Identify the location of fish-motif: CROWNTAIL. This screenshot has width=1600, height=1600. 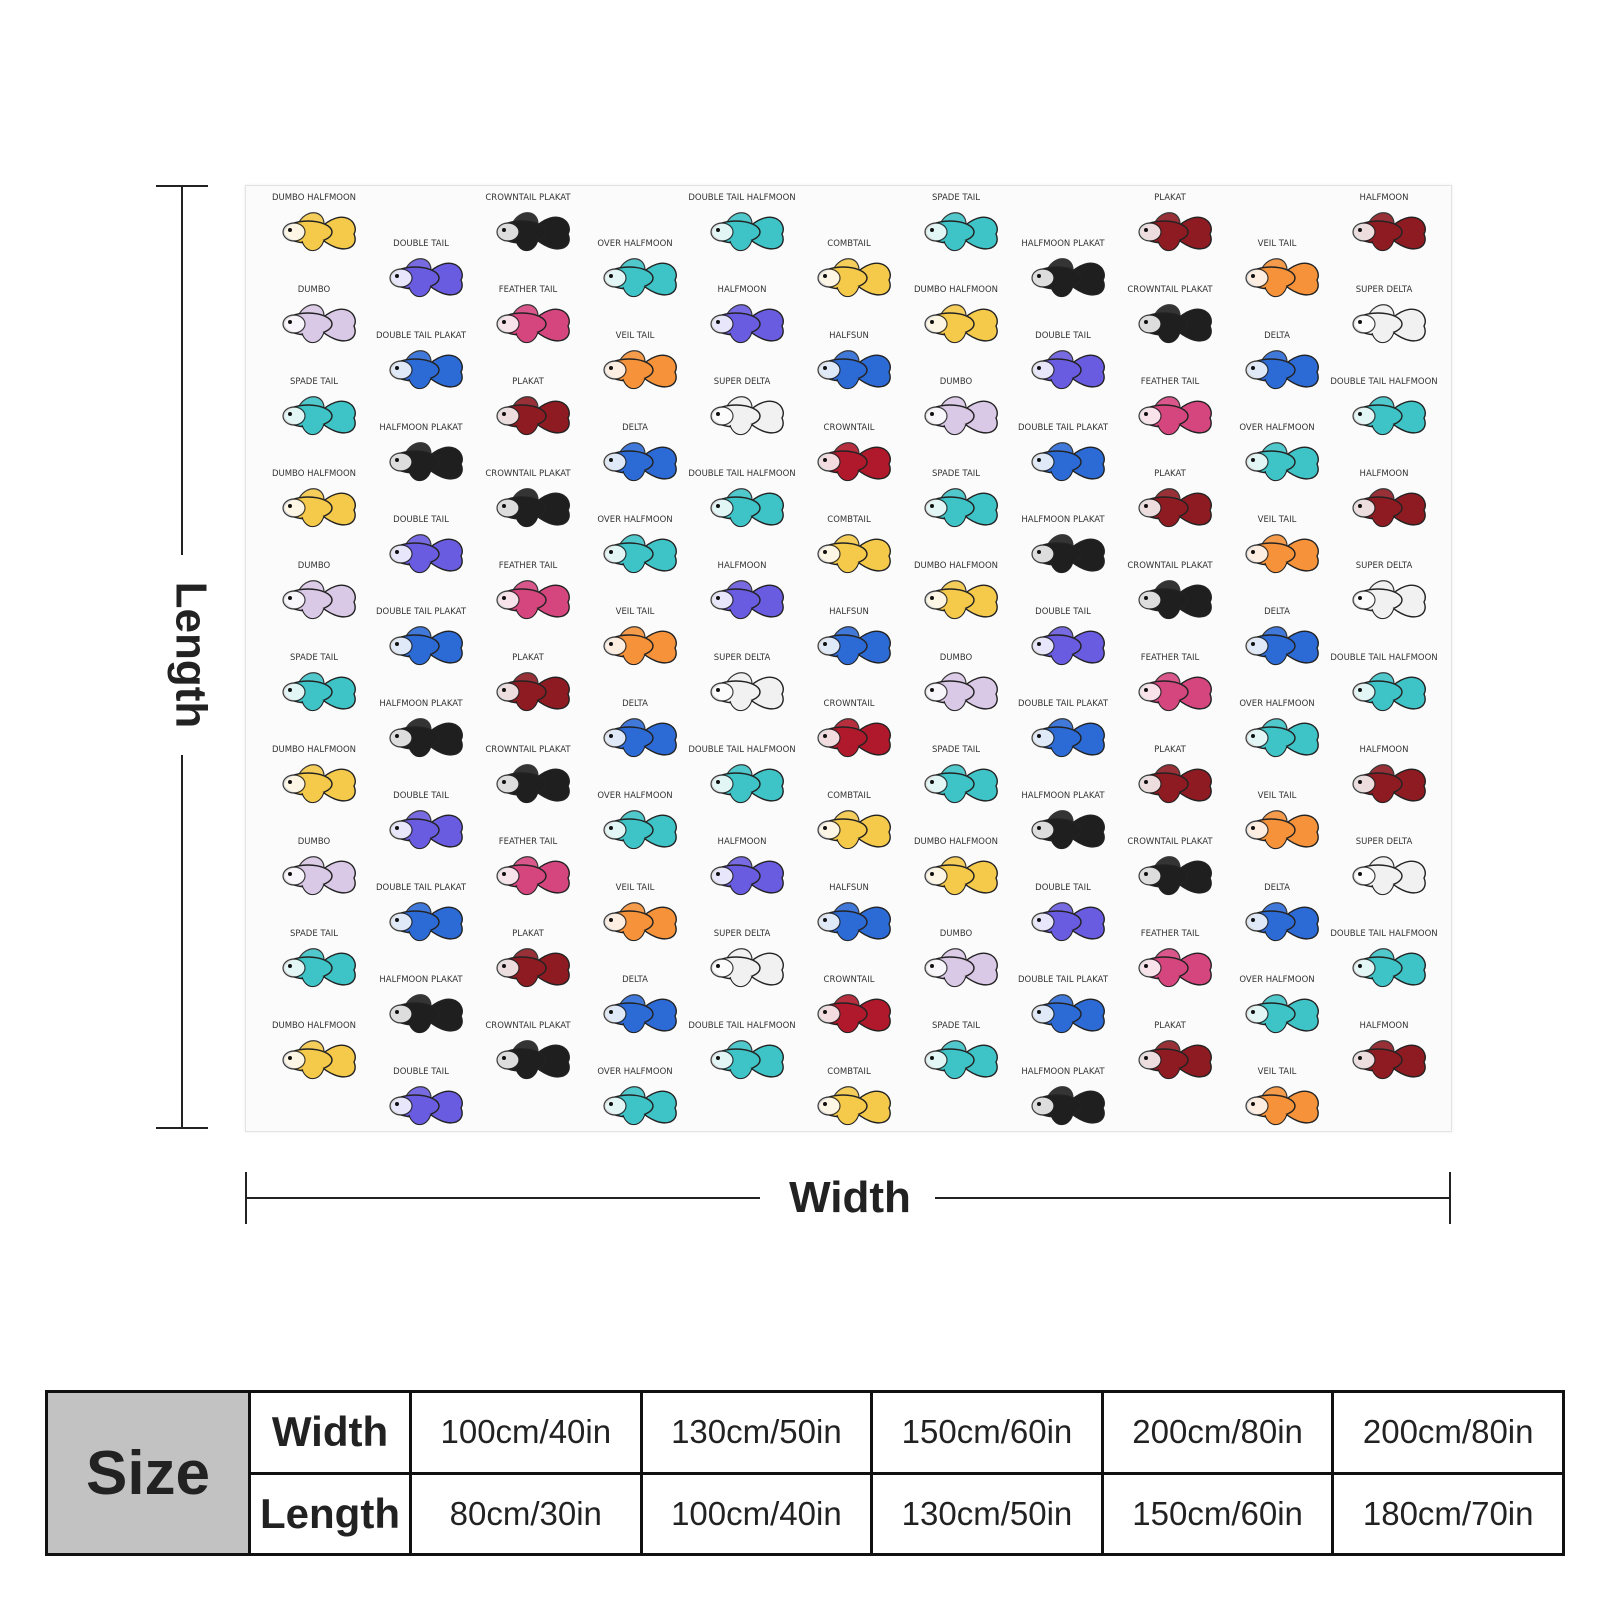
(854, 452).